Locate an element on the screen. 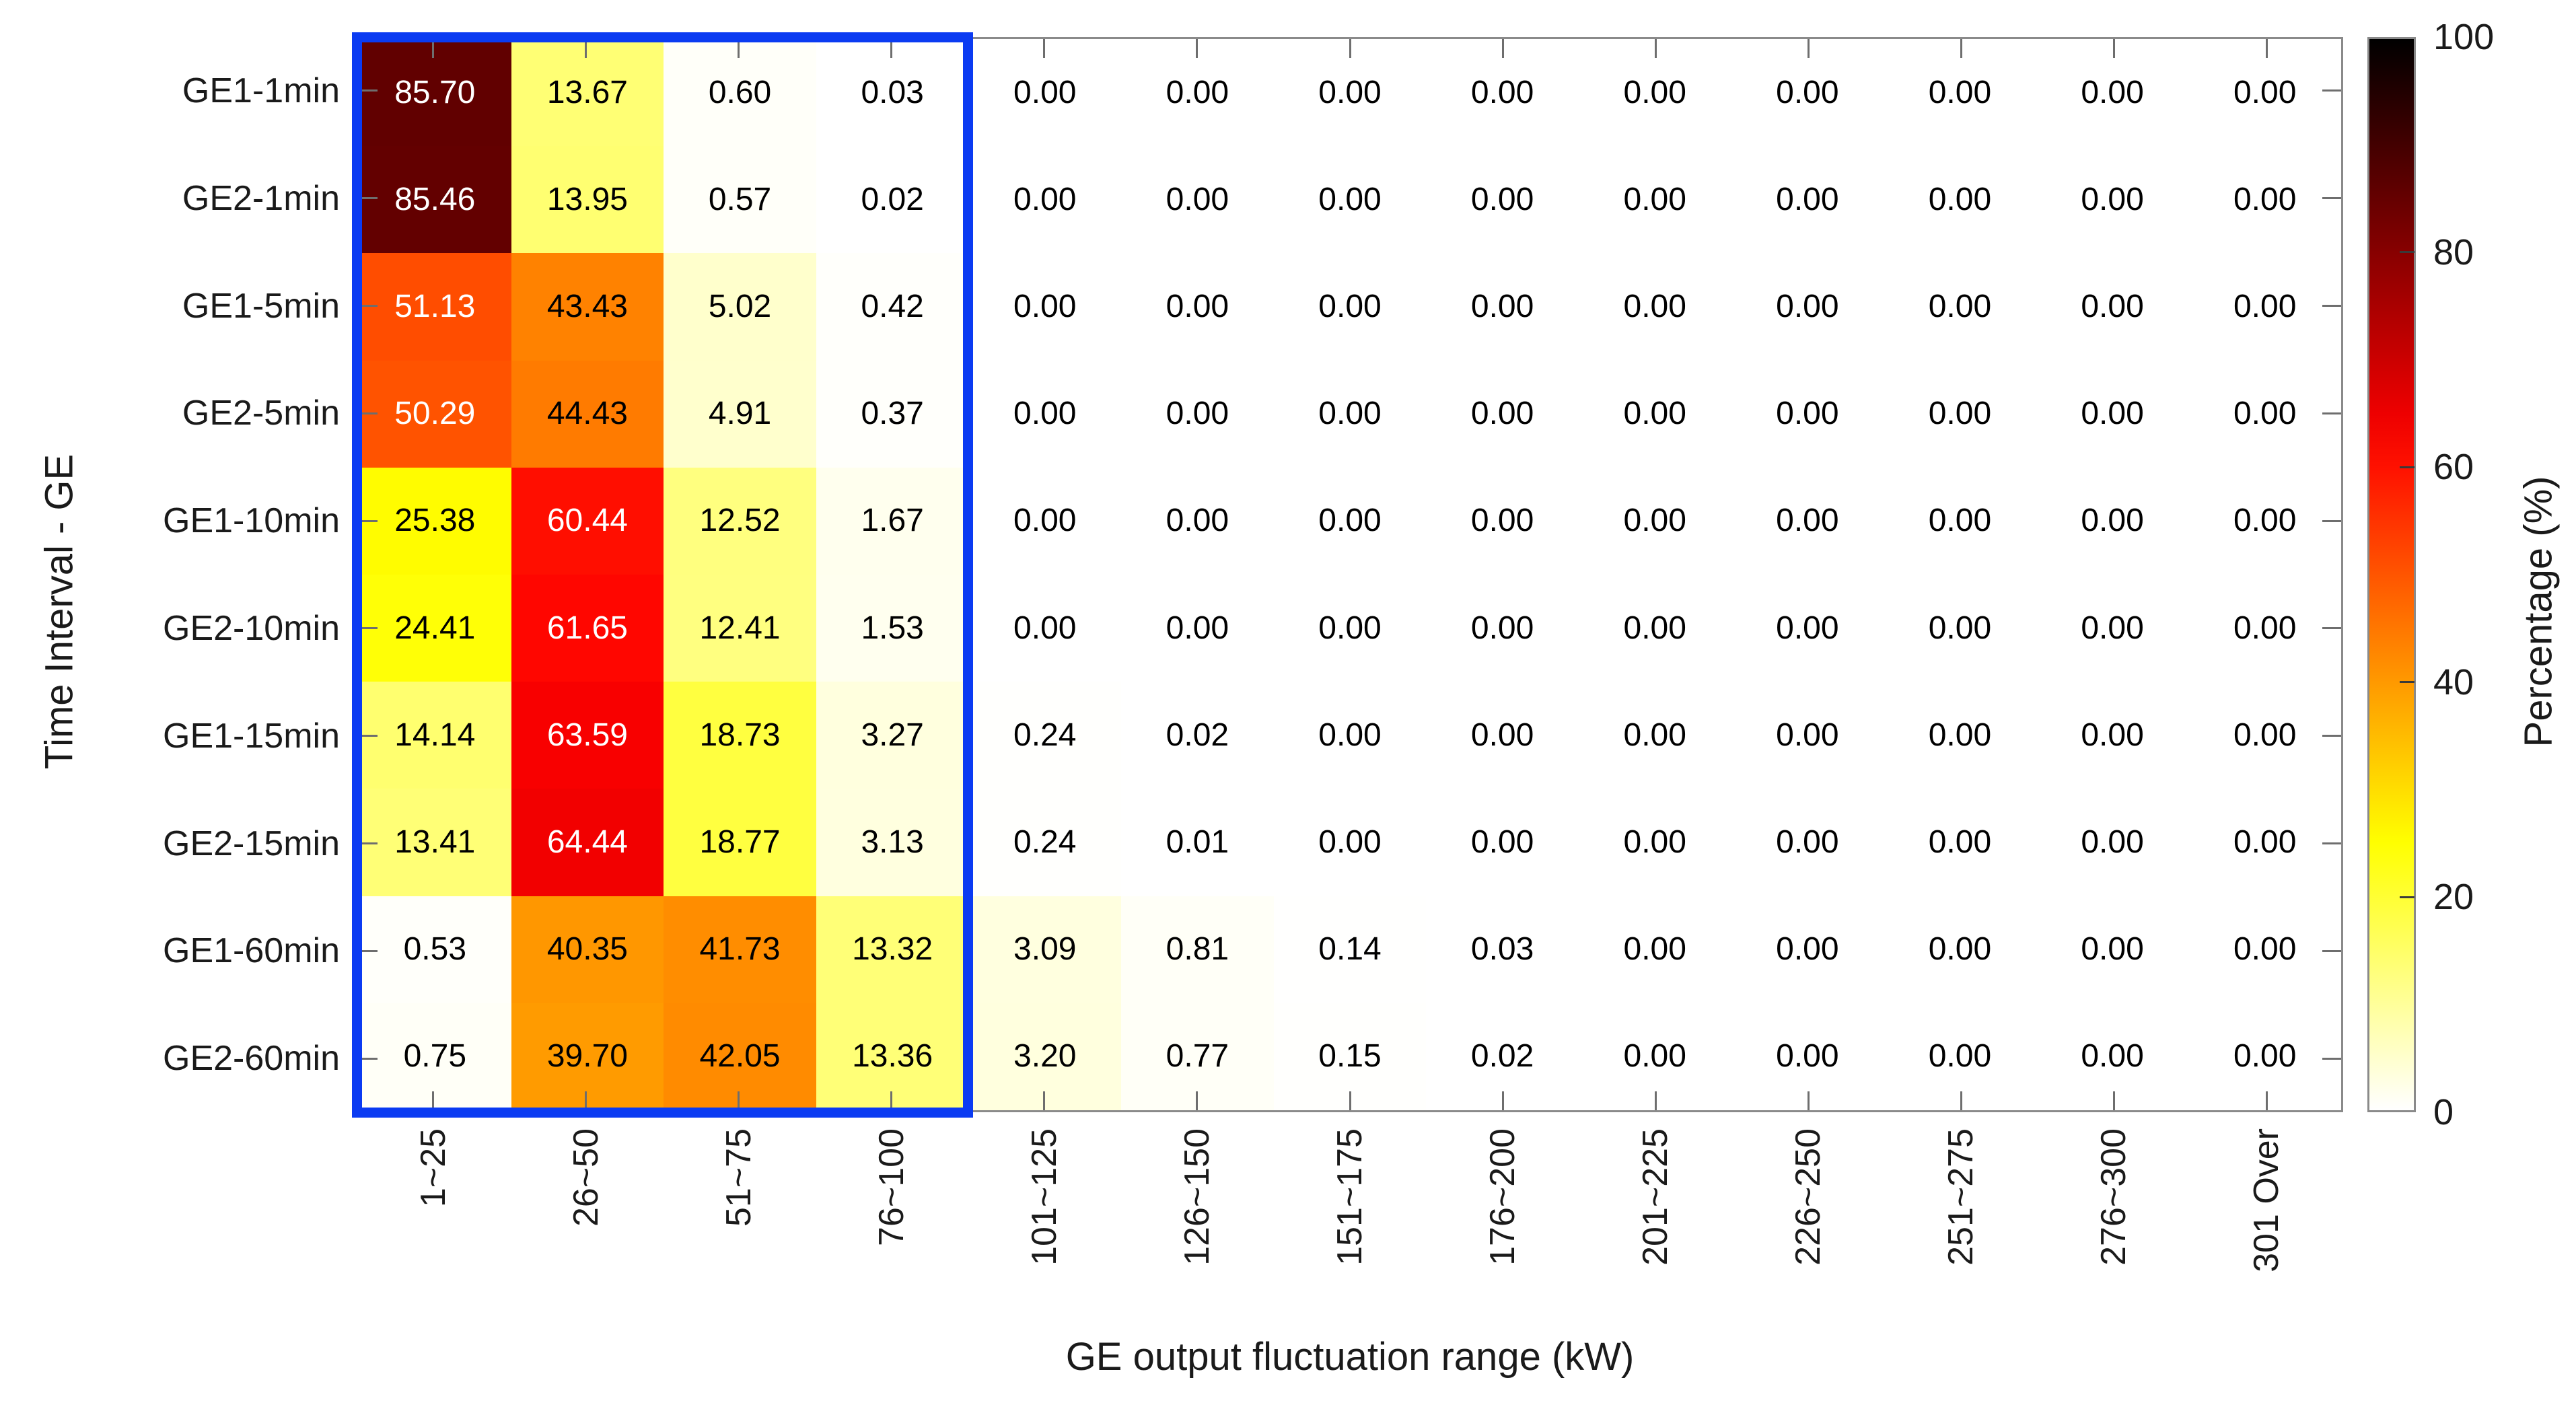 The width and height of the screenshot is (2576, 1413). cell-value: 64.44 is located at coordinates (587, 842).